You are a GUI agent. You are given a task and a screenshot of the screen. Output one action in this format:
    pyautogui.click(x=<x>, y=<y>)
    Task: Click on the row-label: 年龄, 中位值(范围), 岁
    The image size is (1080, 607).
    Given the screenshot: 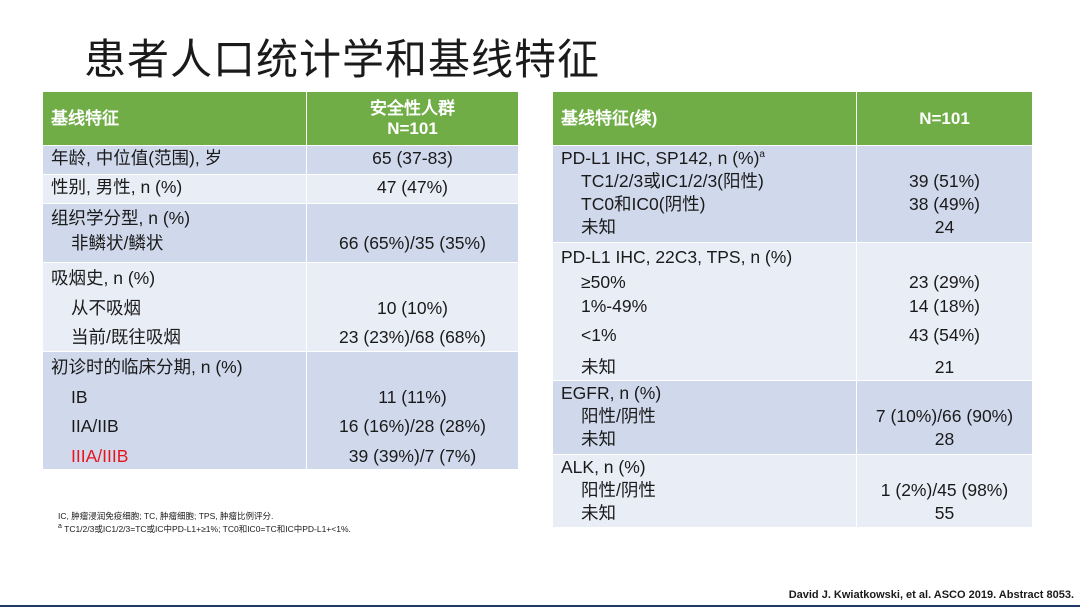 What is the action you would take?
    pyautogui.click(x=174, y=160)
    